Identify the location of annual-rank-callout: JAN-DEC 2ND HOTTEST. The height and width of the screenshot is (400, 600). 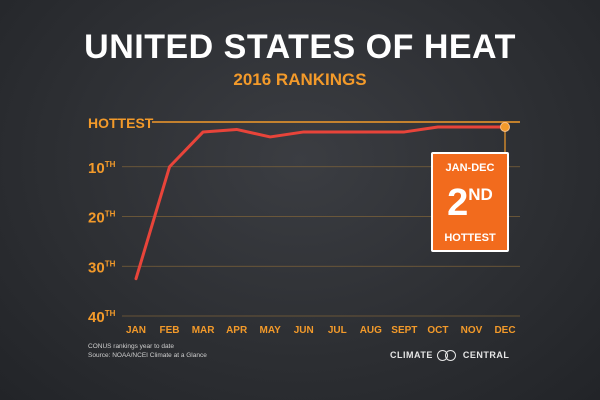
(470, 202).